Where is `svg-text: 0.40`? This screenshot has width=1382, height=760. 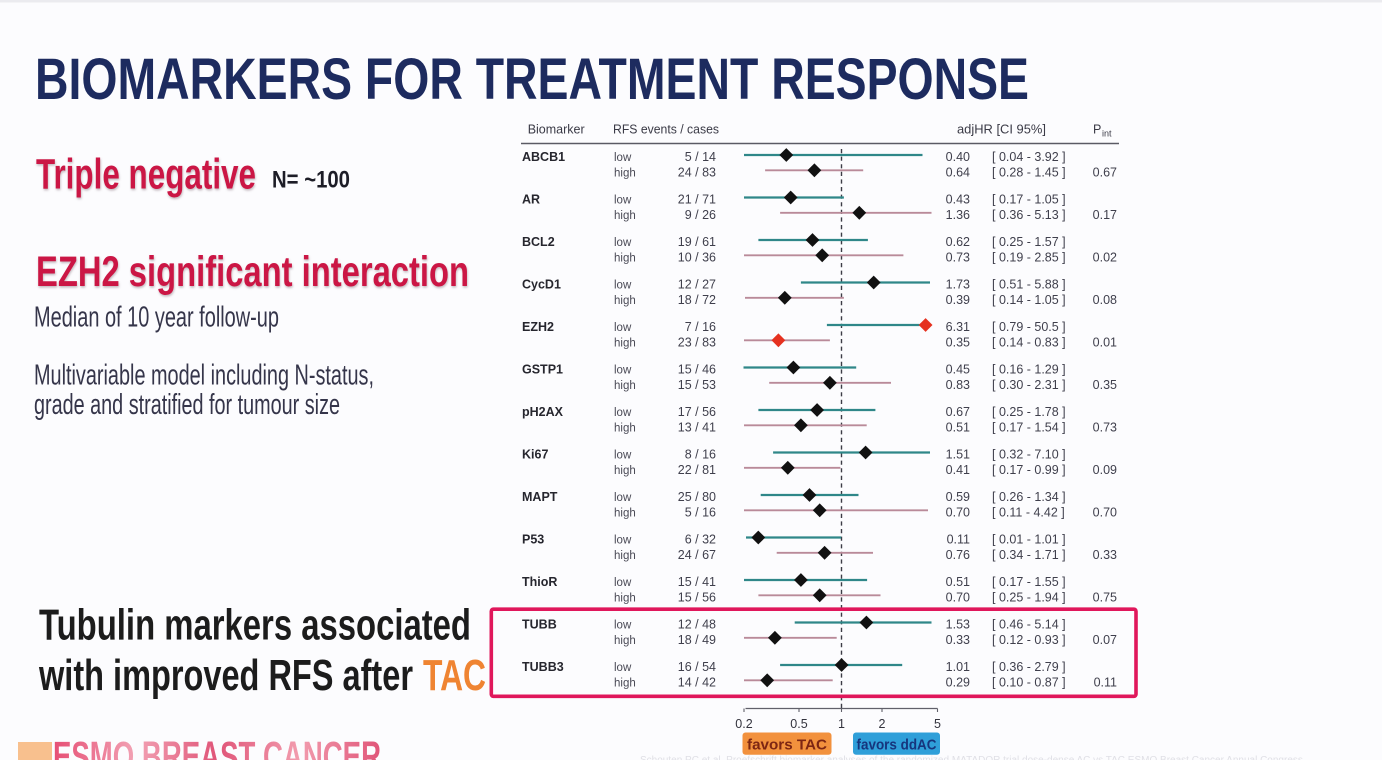
svg-text: 0.40 is located at coordinates (958, 157).